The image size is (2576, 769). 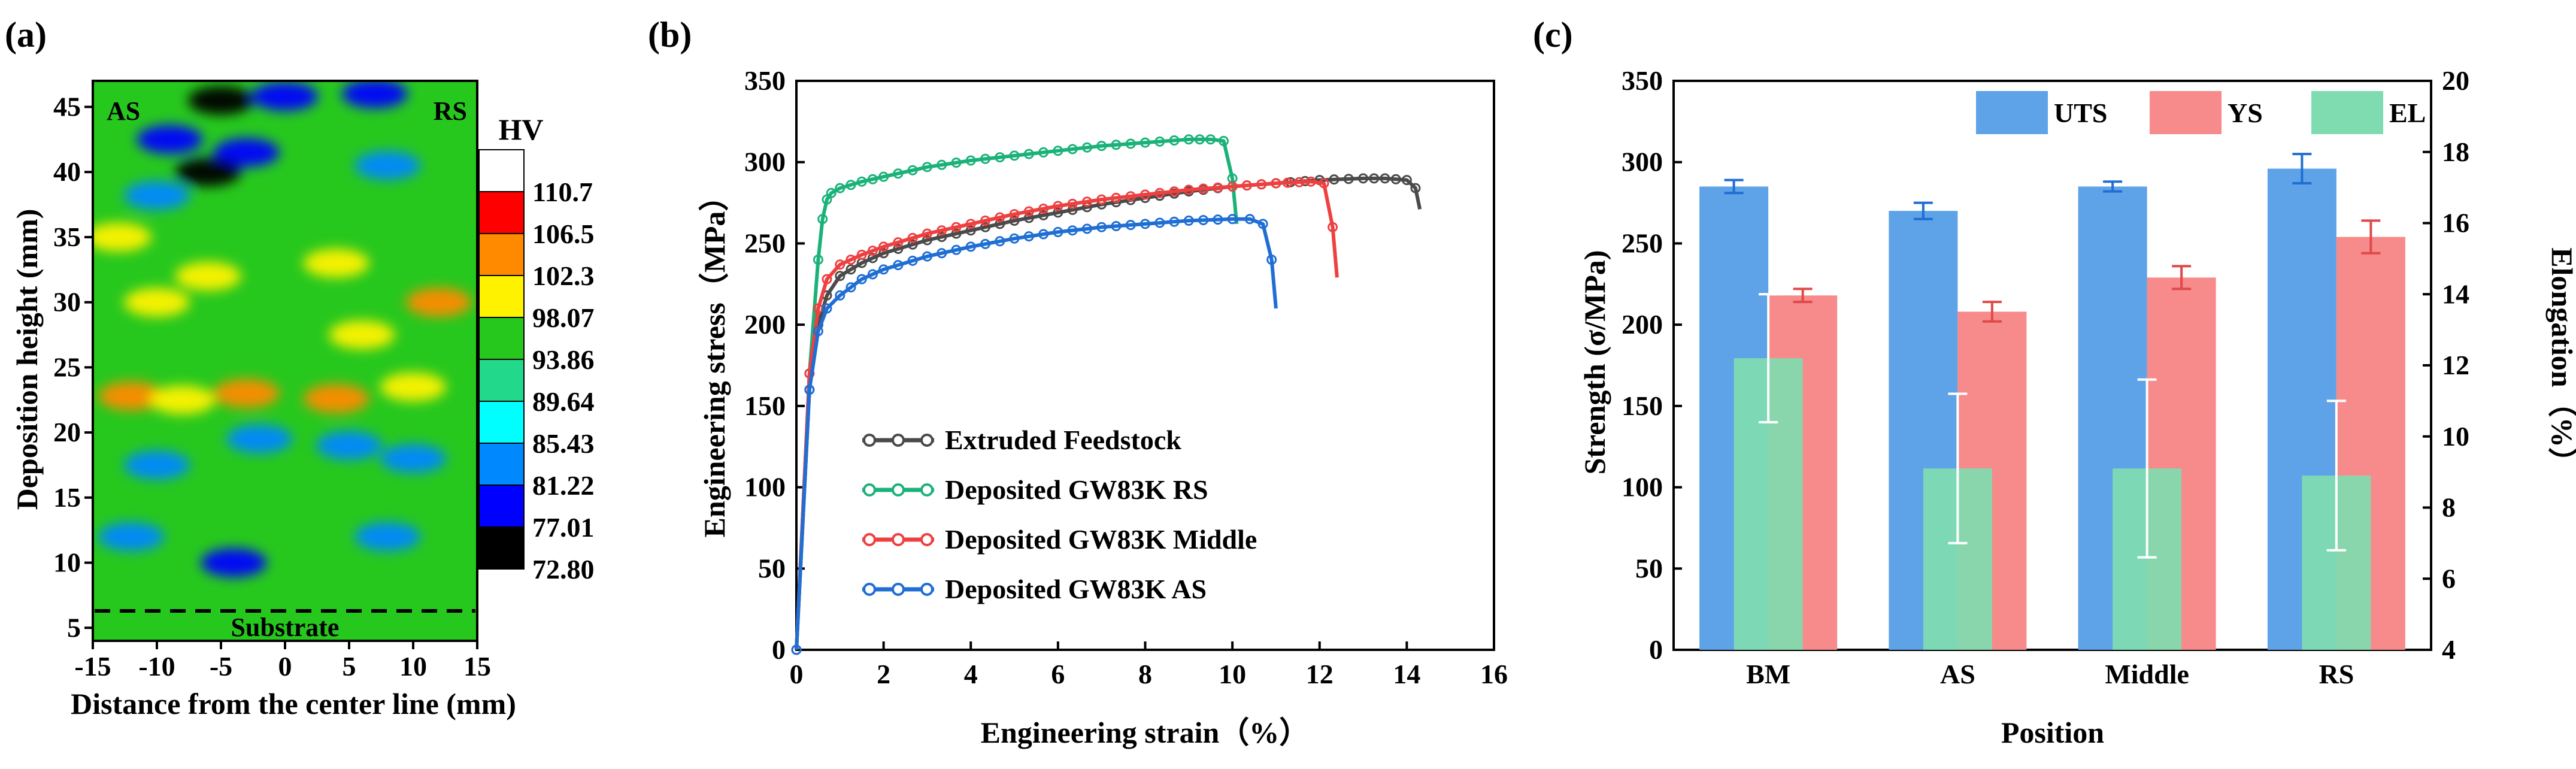 I want to click on x-tick-label: -10, so click(x=156, y=667).